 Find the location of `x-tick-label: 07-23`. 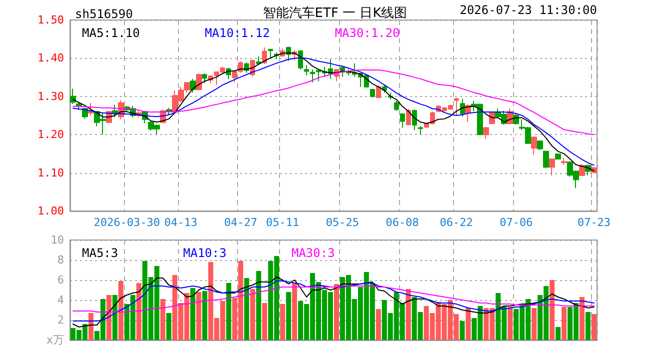

x-tick-label: 07-23 is located at coordinates (594, 222).